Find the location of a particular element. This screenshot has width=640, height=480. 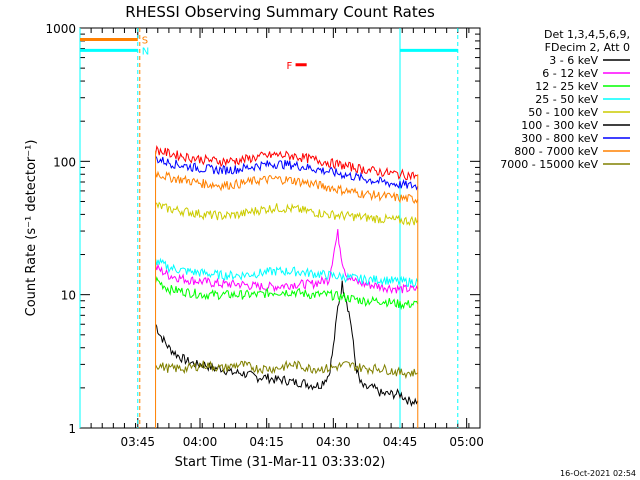

x-tick-label: 04:45 is located at coordinates (400, 442).